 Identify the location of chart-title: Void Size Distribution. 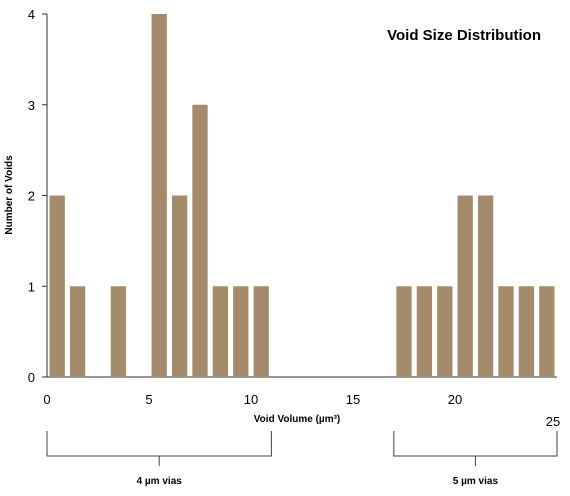
(464, 35).